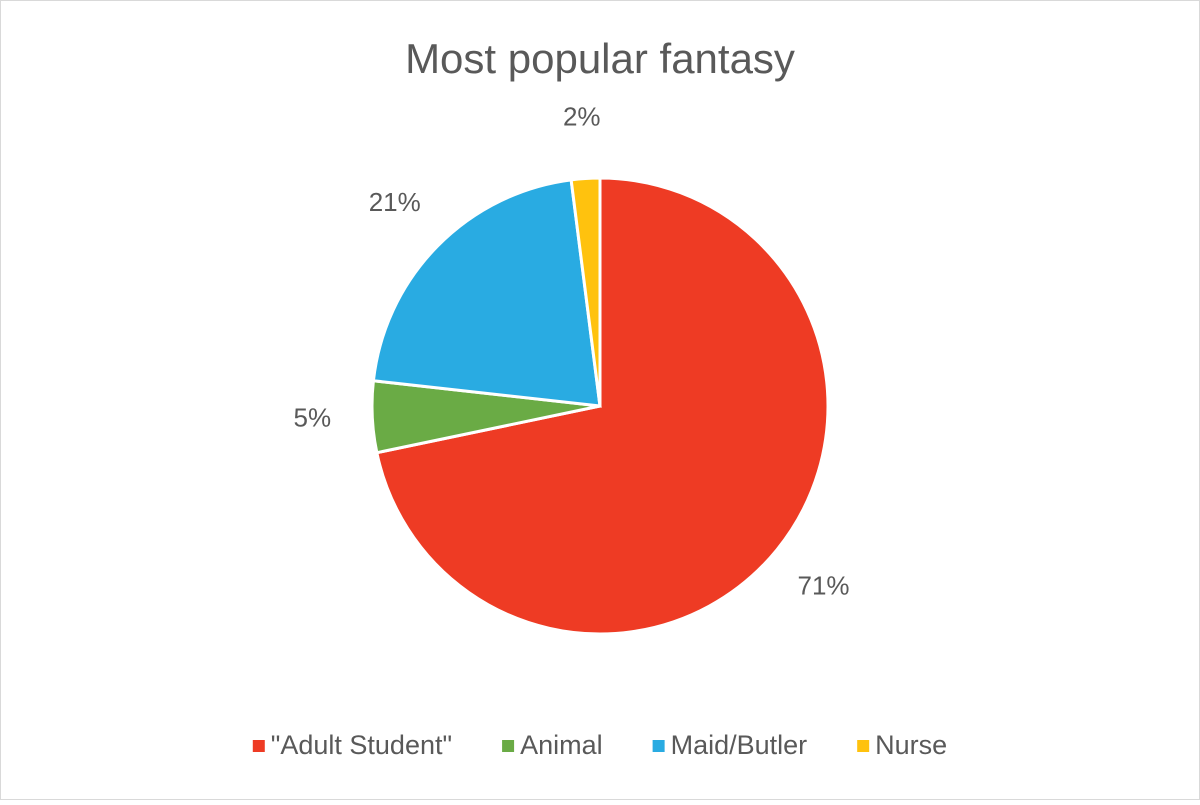 Image resolution: width=1200 pixels, height=805 pixels. What do you see at coordinates (911, 745) in the screenshot?
I see `legend-label: Nurse` at bounding box center [911, 745].